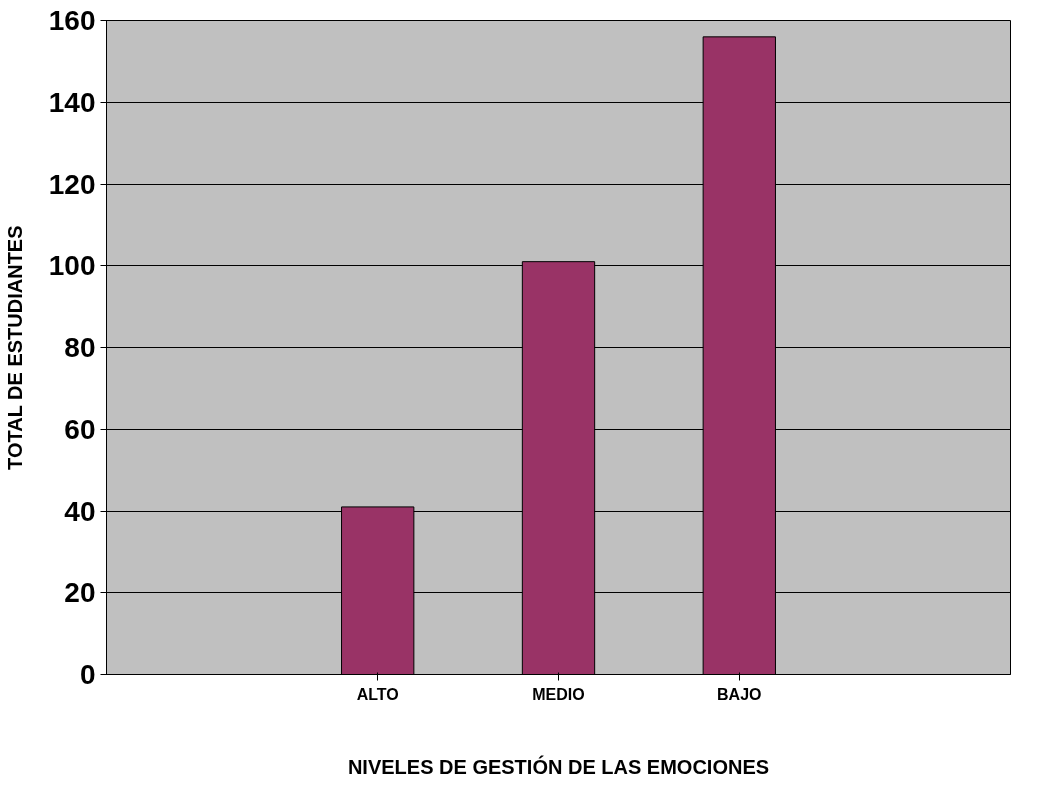 This screenshot has height=794, width=1044. What do you see at coordinates (80, 347) in the screenshot?
I see `y-tick-label: 80` at bounding box center [80, 347].